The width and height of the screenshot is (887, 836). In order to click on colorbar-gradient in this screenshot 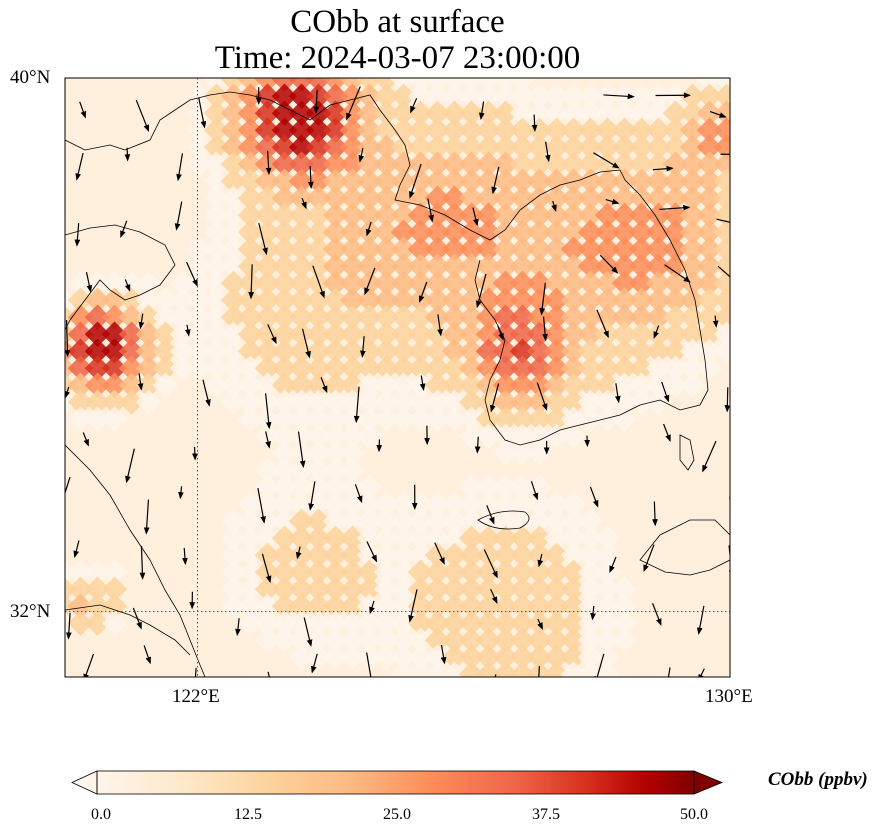, I will do `click(395, 782)`.